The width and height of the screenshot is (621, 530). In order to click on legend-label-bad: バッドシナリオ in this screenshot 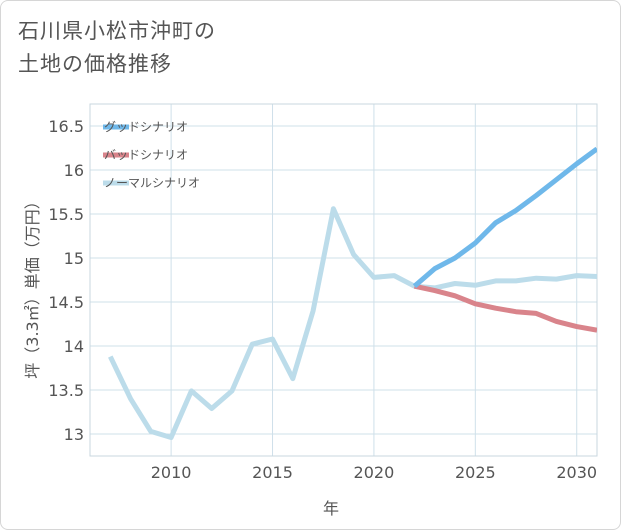, I will do `click(146, 155)`.